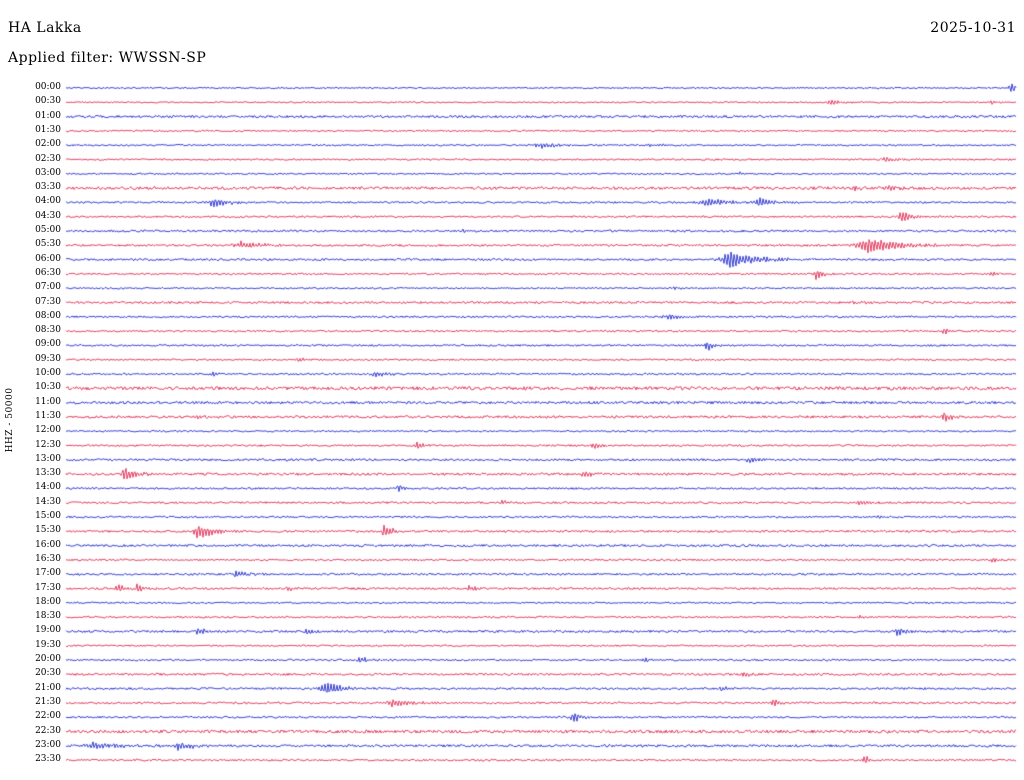 Image resolution: width=1024 pixels, height=780 pixels. Describe the element at coordinates (48, 716) in the screenshot. I see `trace-time-label: 22:00` at that location.